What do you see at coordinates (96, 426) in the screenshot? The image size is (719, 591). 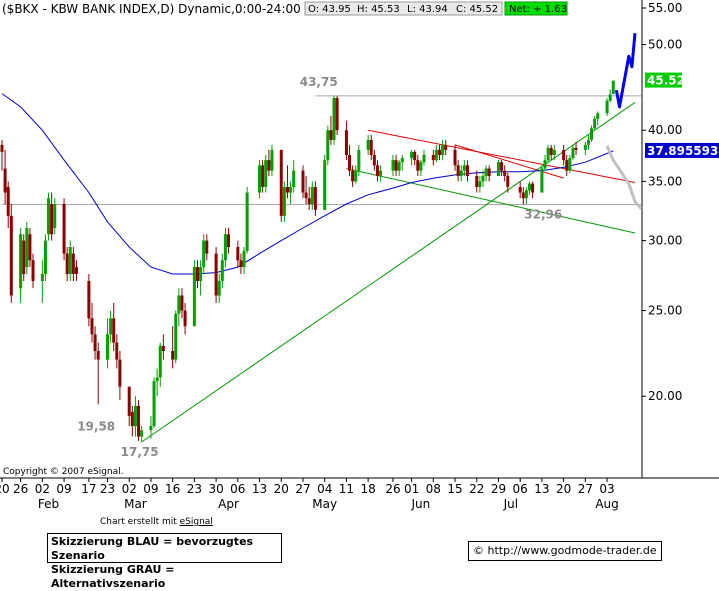 I see `price-annotation: 19,58` at bounding box center [96, 426].